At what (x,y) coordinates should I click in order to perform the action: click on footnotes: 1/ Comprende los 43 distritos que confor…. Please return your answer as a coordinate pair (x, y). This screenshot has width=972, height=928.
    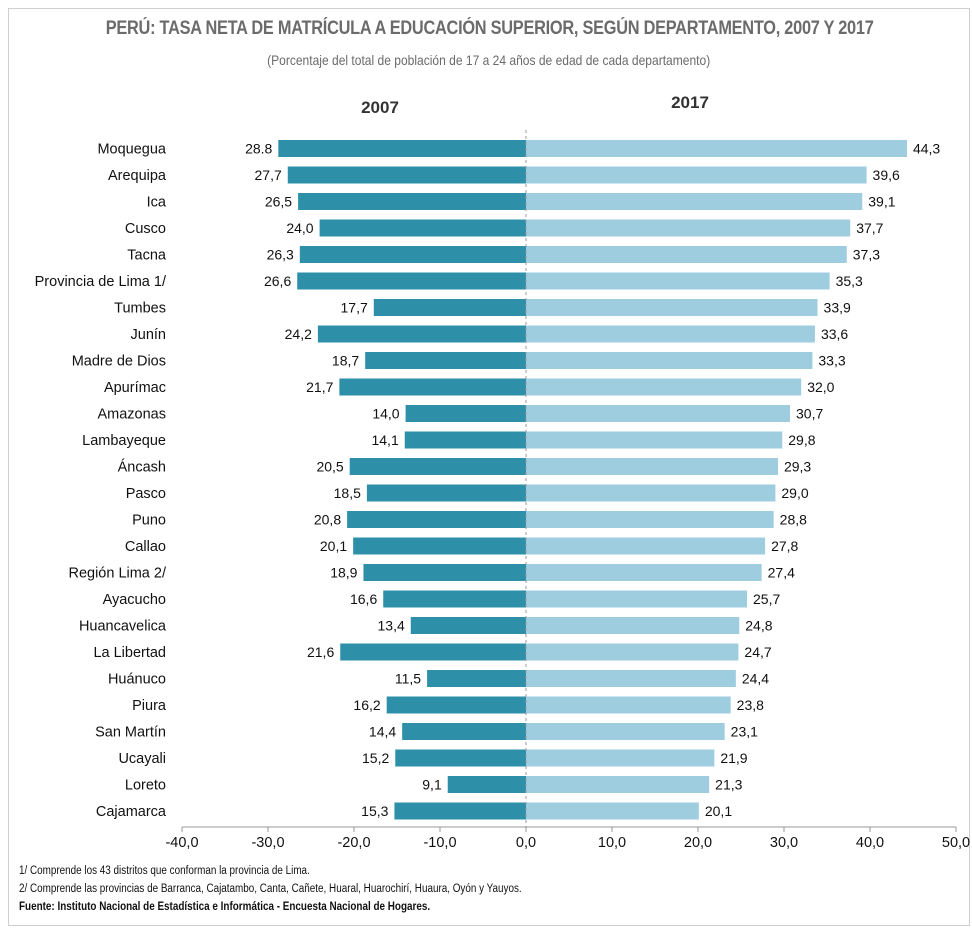
    Looking at the image, I should click on (311, 889).